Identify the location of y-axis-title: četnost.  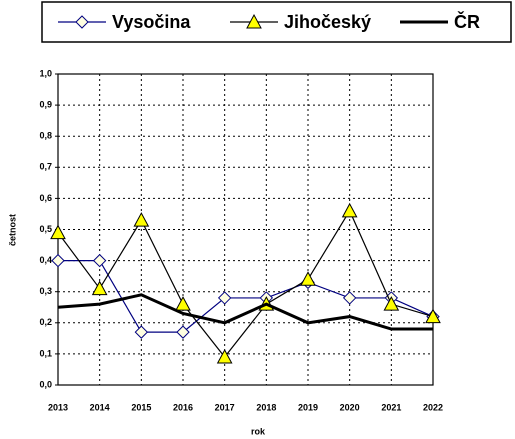
(12, 230).